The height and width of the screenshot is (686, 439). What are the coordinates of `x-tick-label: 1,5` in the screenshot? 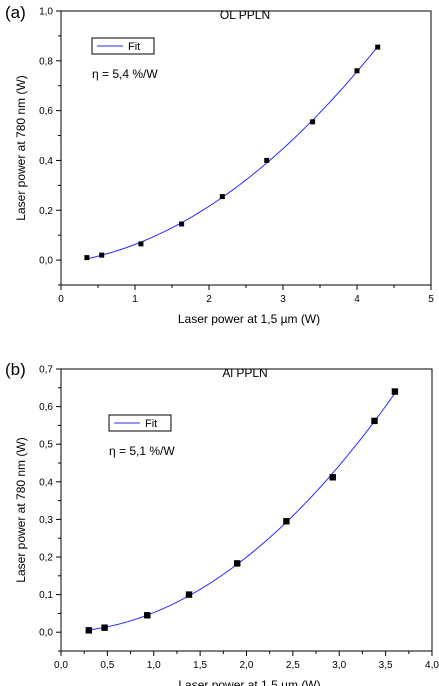 It's located at (200, 665).